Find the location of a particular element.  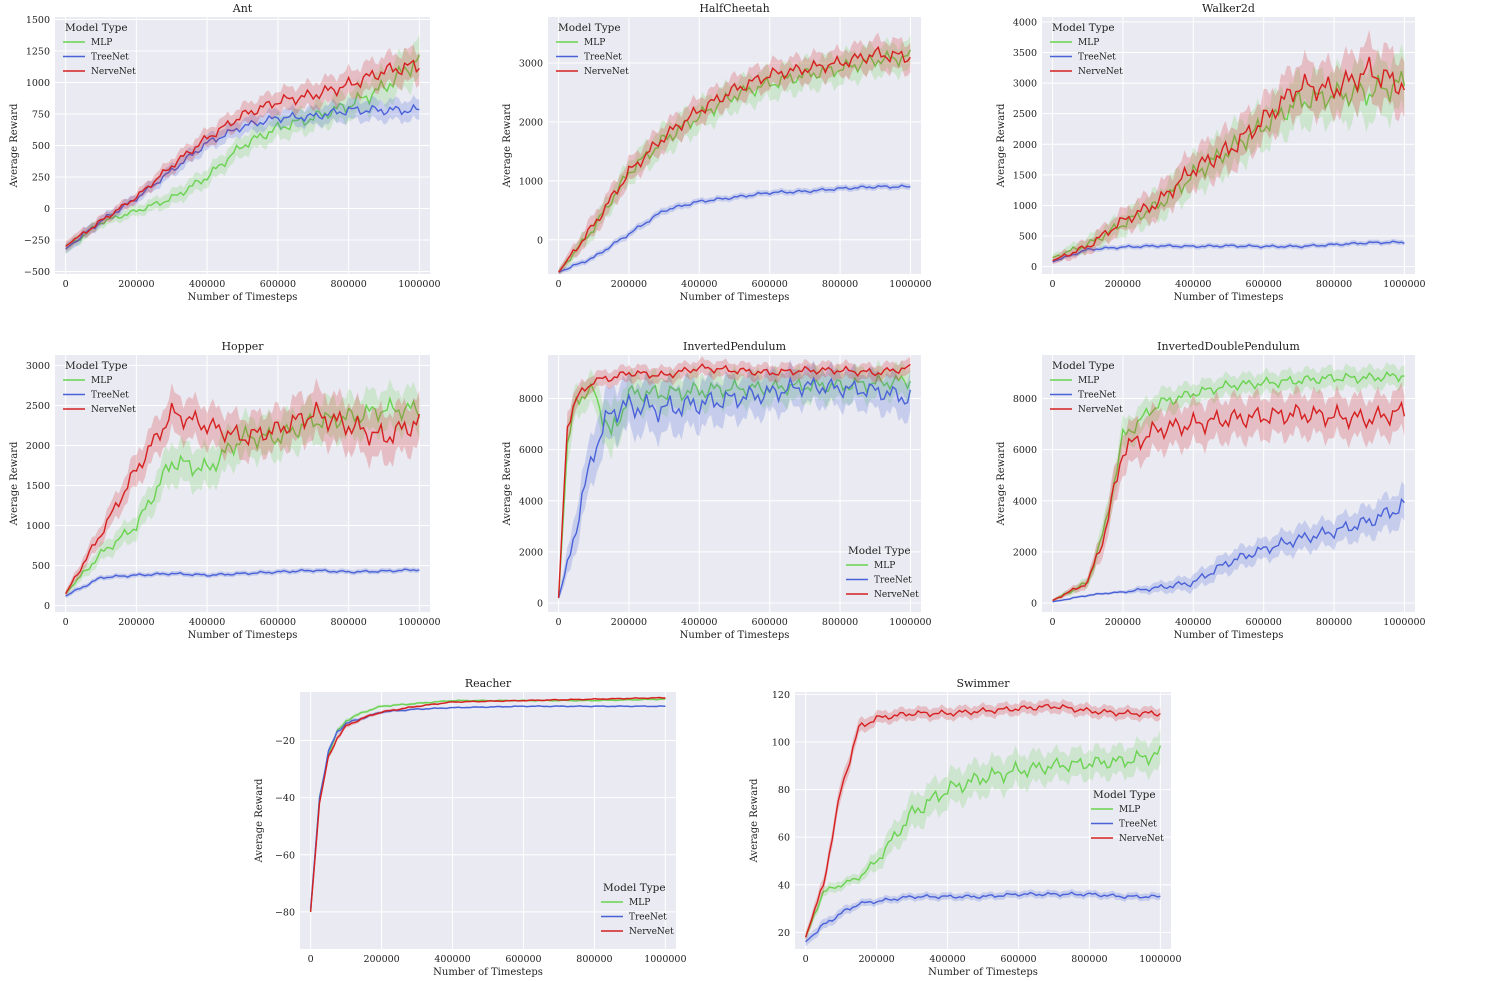

y-tick-label: 3000 is located at coordinates (531, 63).